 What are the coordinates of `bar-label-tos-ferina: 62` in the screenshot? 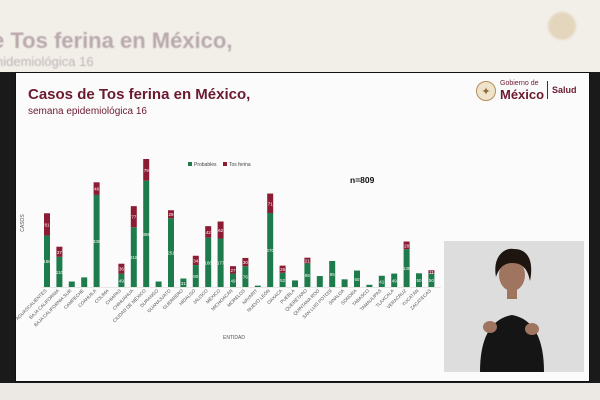 It's located at (221, 230).